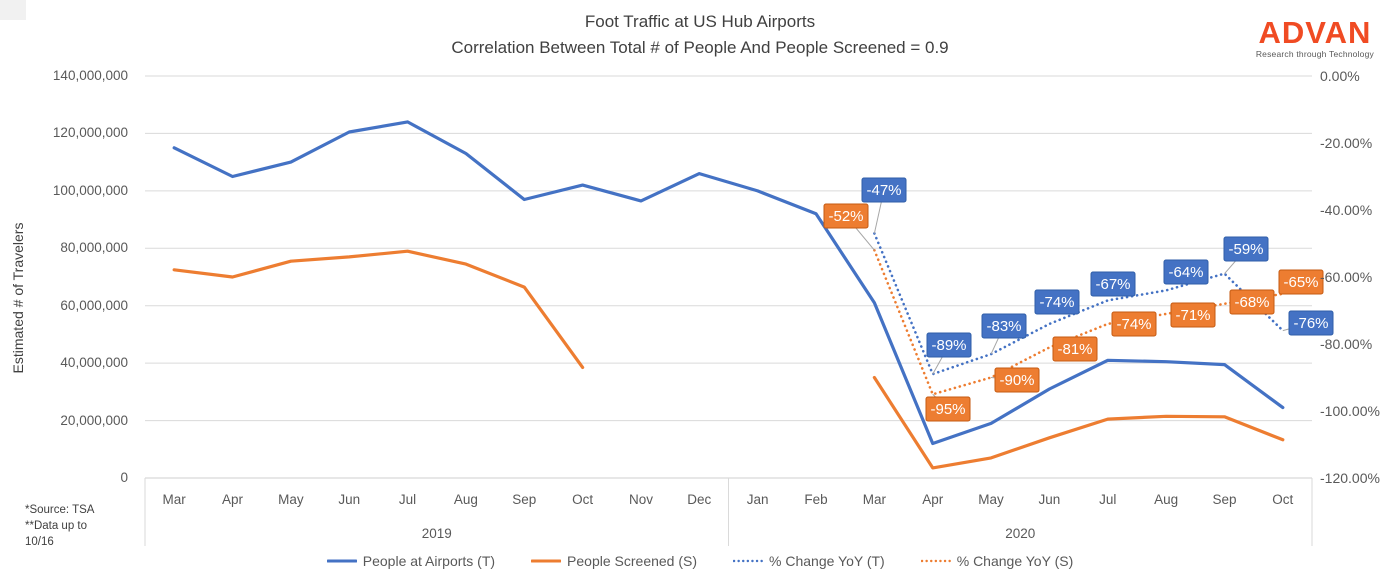 The width and height of the screenshot is (1400, 583). I want to click on right-axis-tick: -80.00%, so click(1346, 344).